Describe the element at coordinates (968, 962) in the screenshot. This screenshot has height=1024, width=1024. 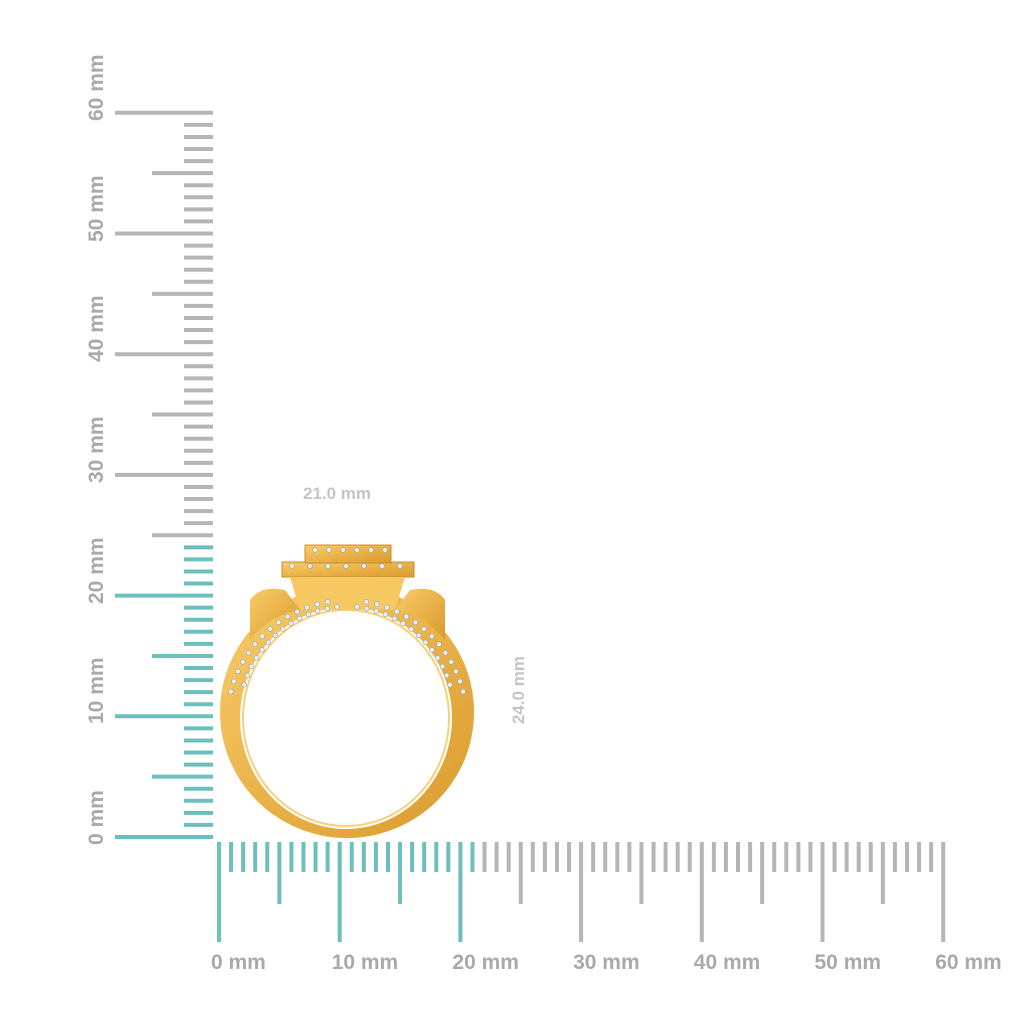
I see `horizontal-ruler-label: 60 mm` at that location.